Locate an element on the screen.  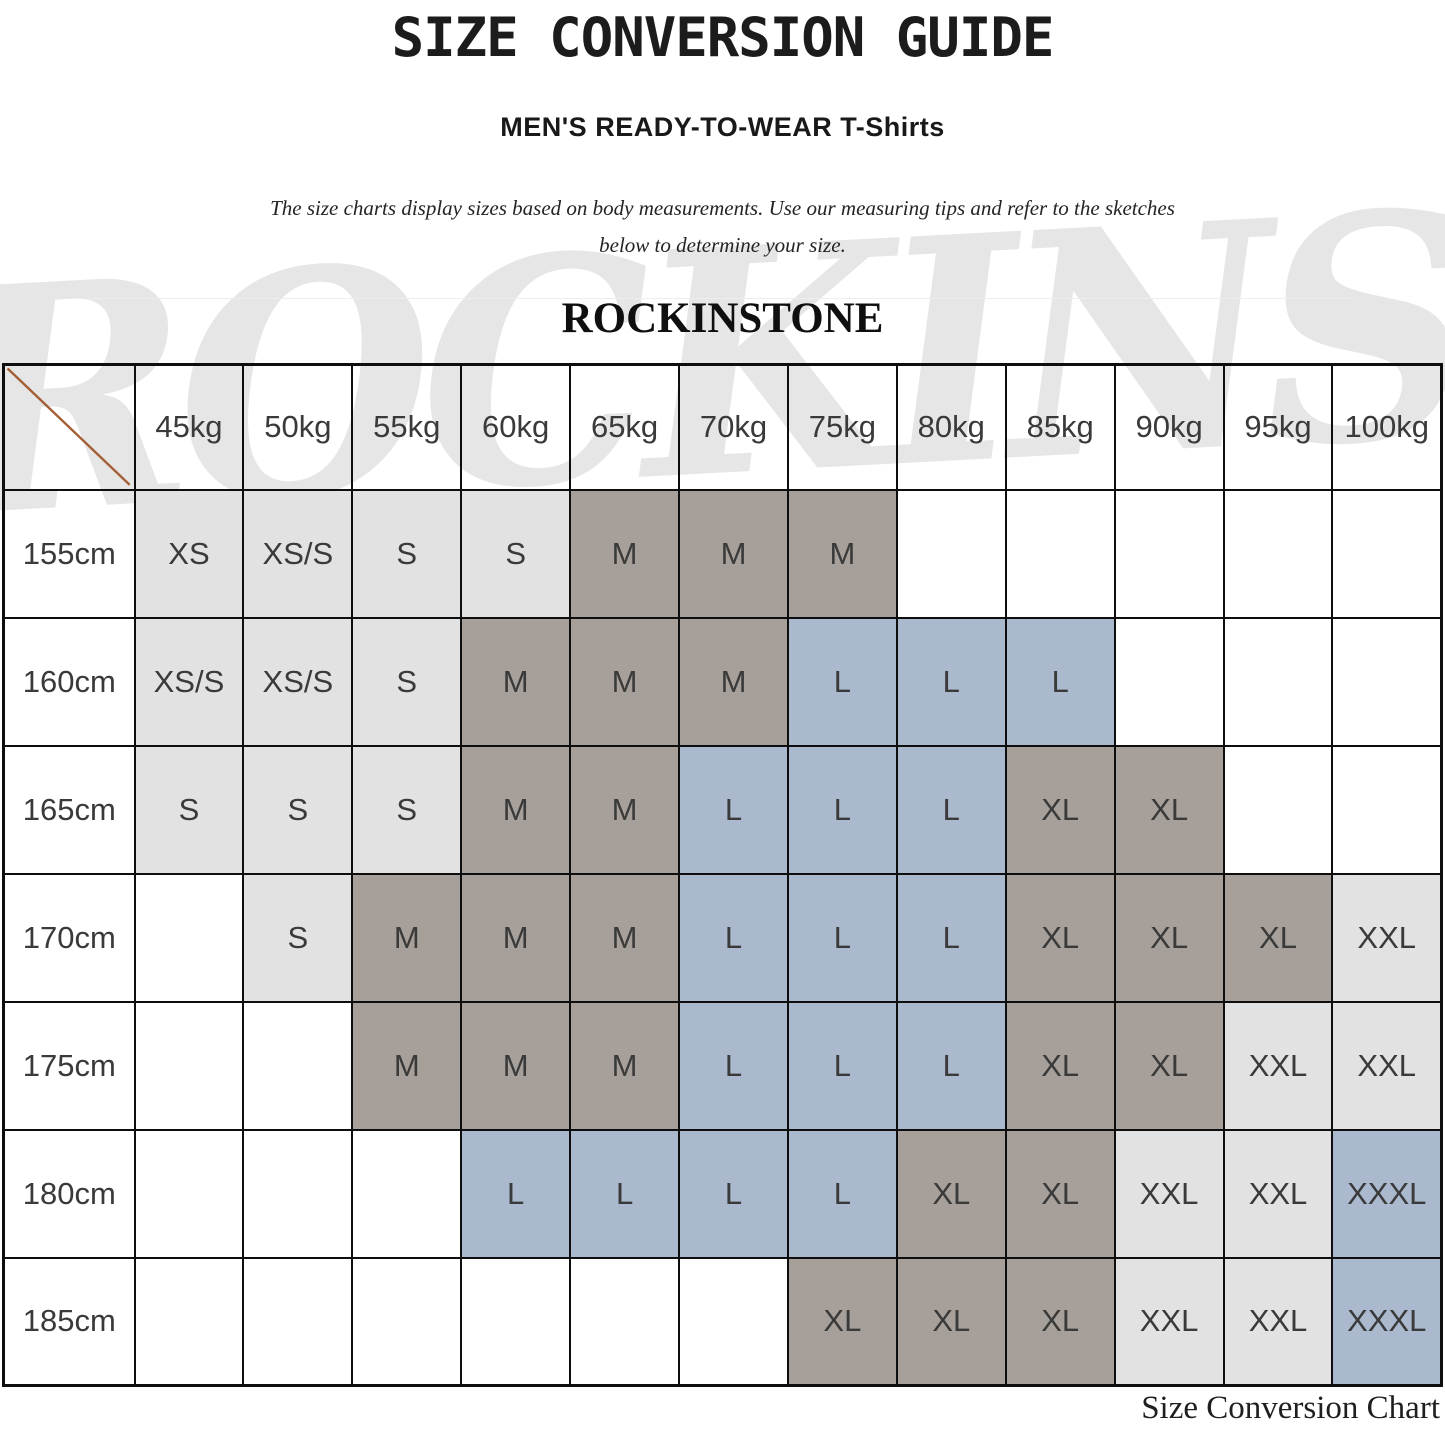
table-row: 170cm S M M M L L L XL XL XL XXL is located at coordinates (722, 937).